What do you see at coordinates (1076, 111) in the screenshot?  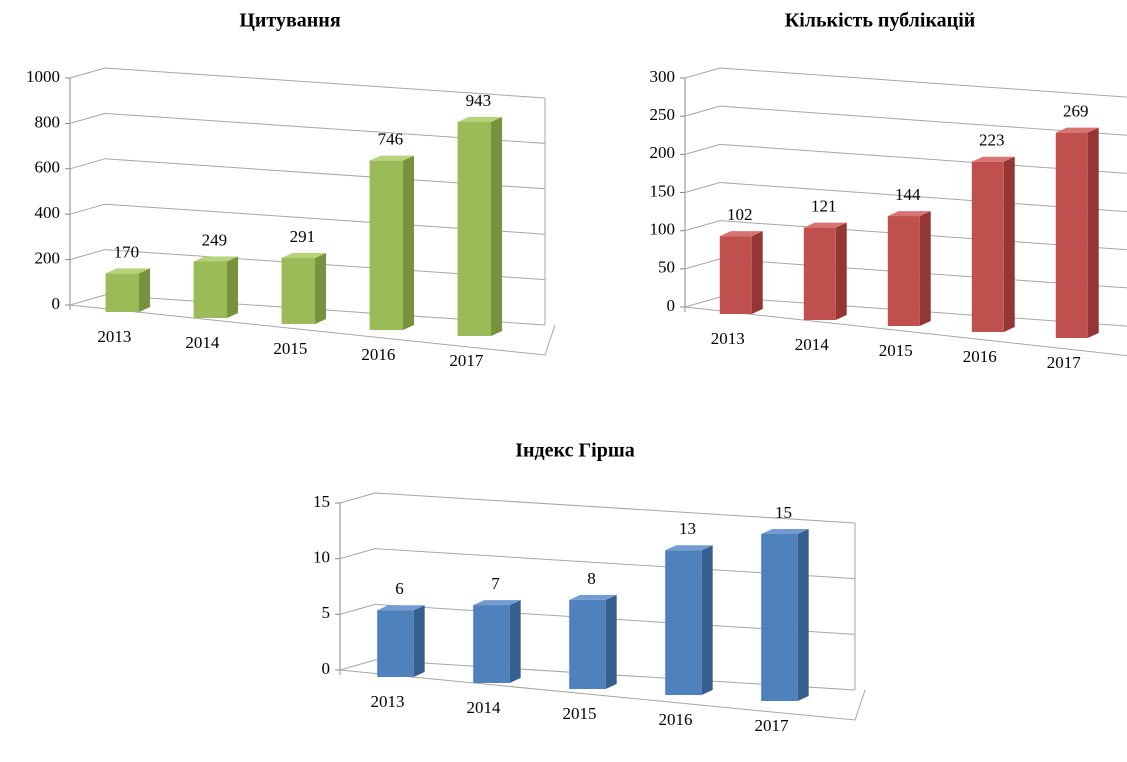 I see `value-label: 269` at bounding box center [1076, 111].